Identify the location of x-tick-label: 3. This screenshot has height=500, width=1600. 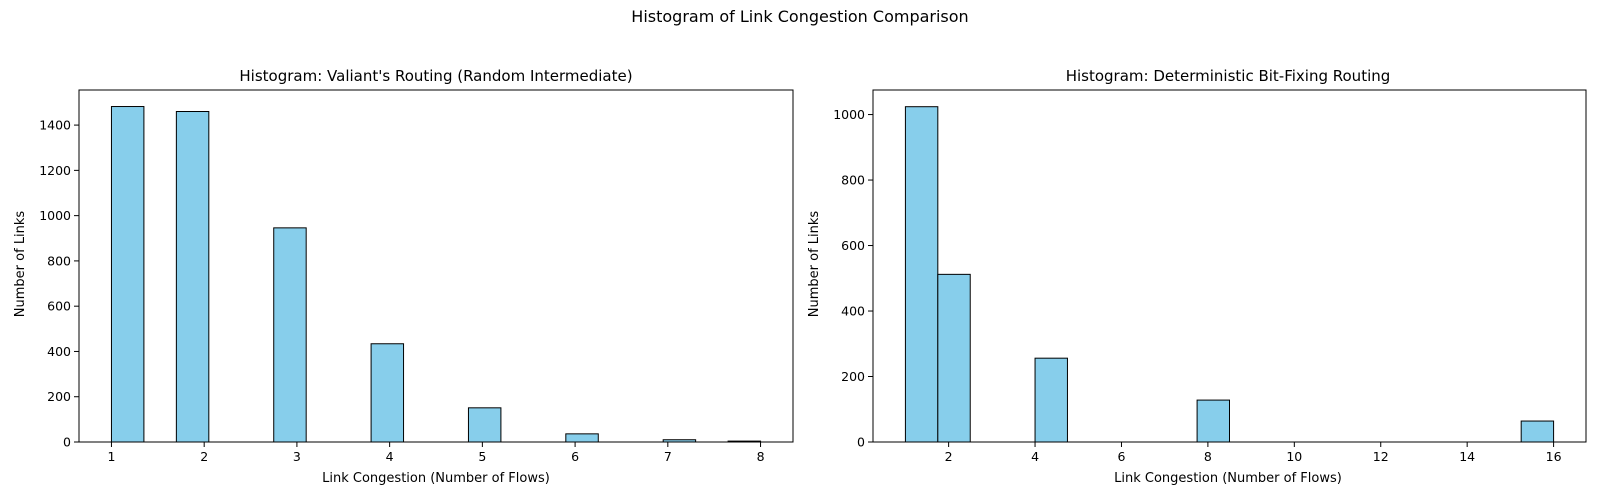
(297, 456).